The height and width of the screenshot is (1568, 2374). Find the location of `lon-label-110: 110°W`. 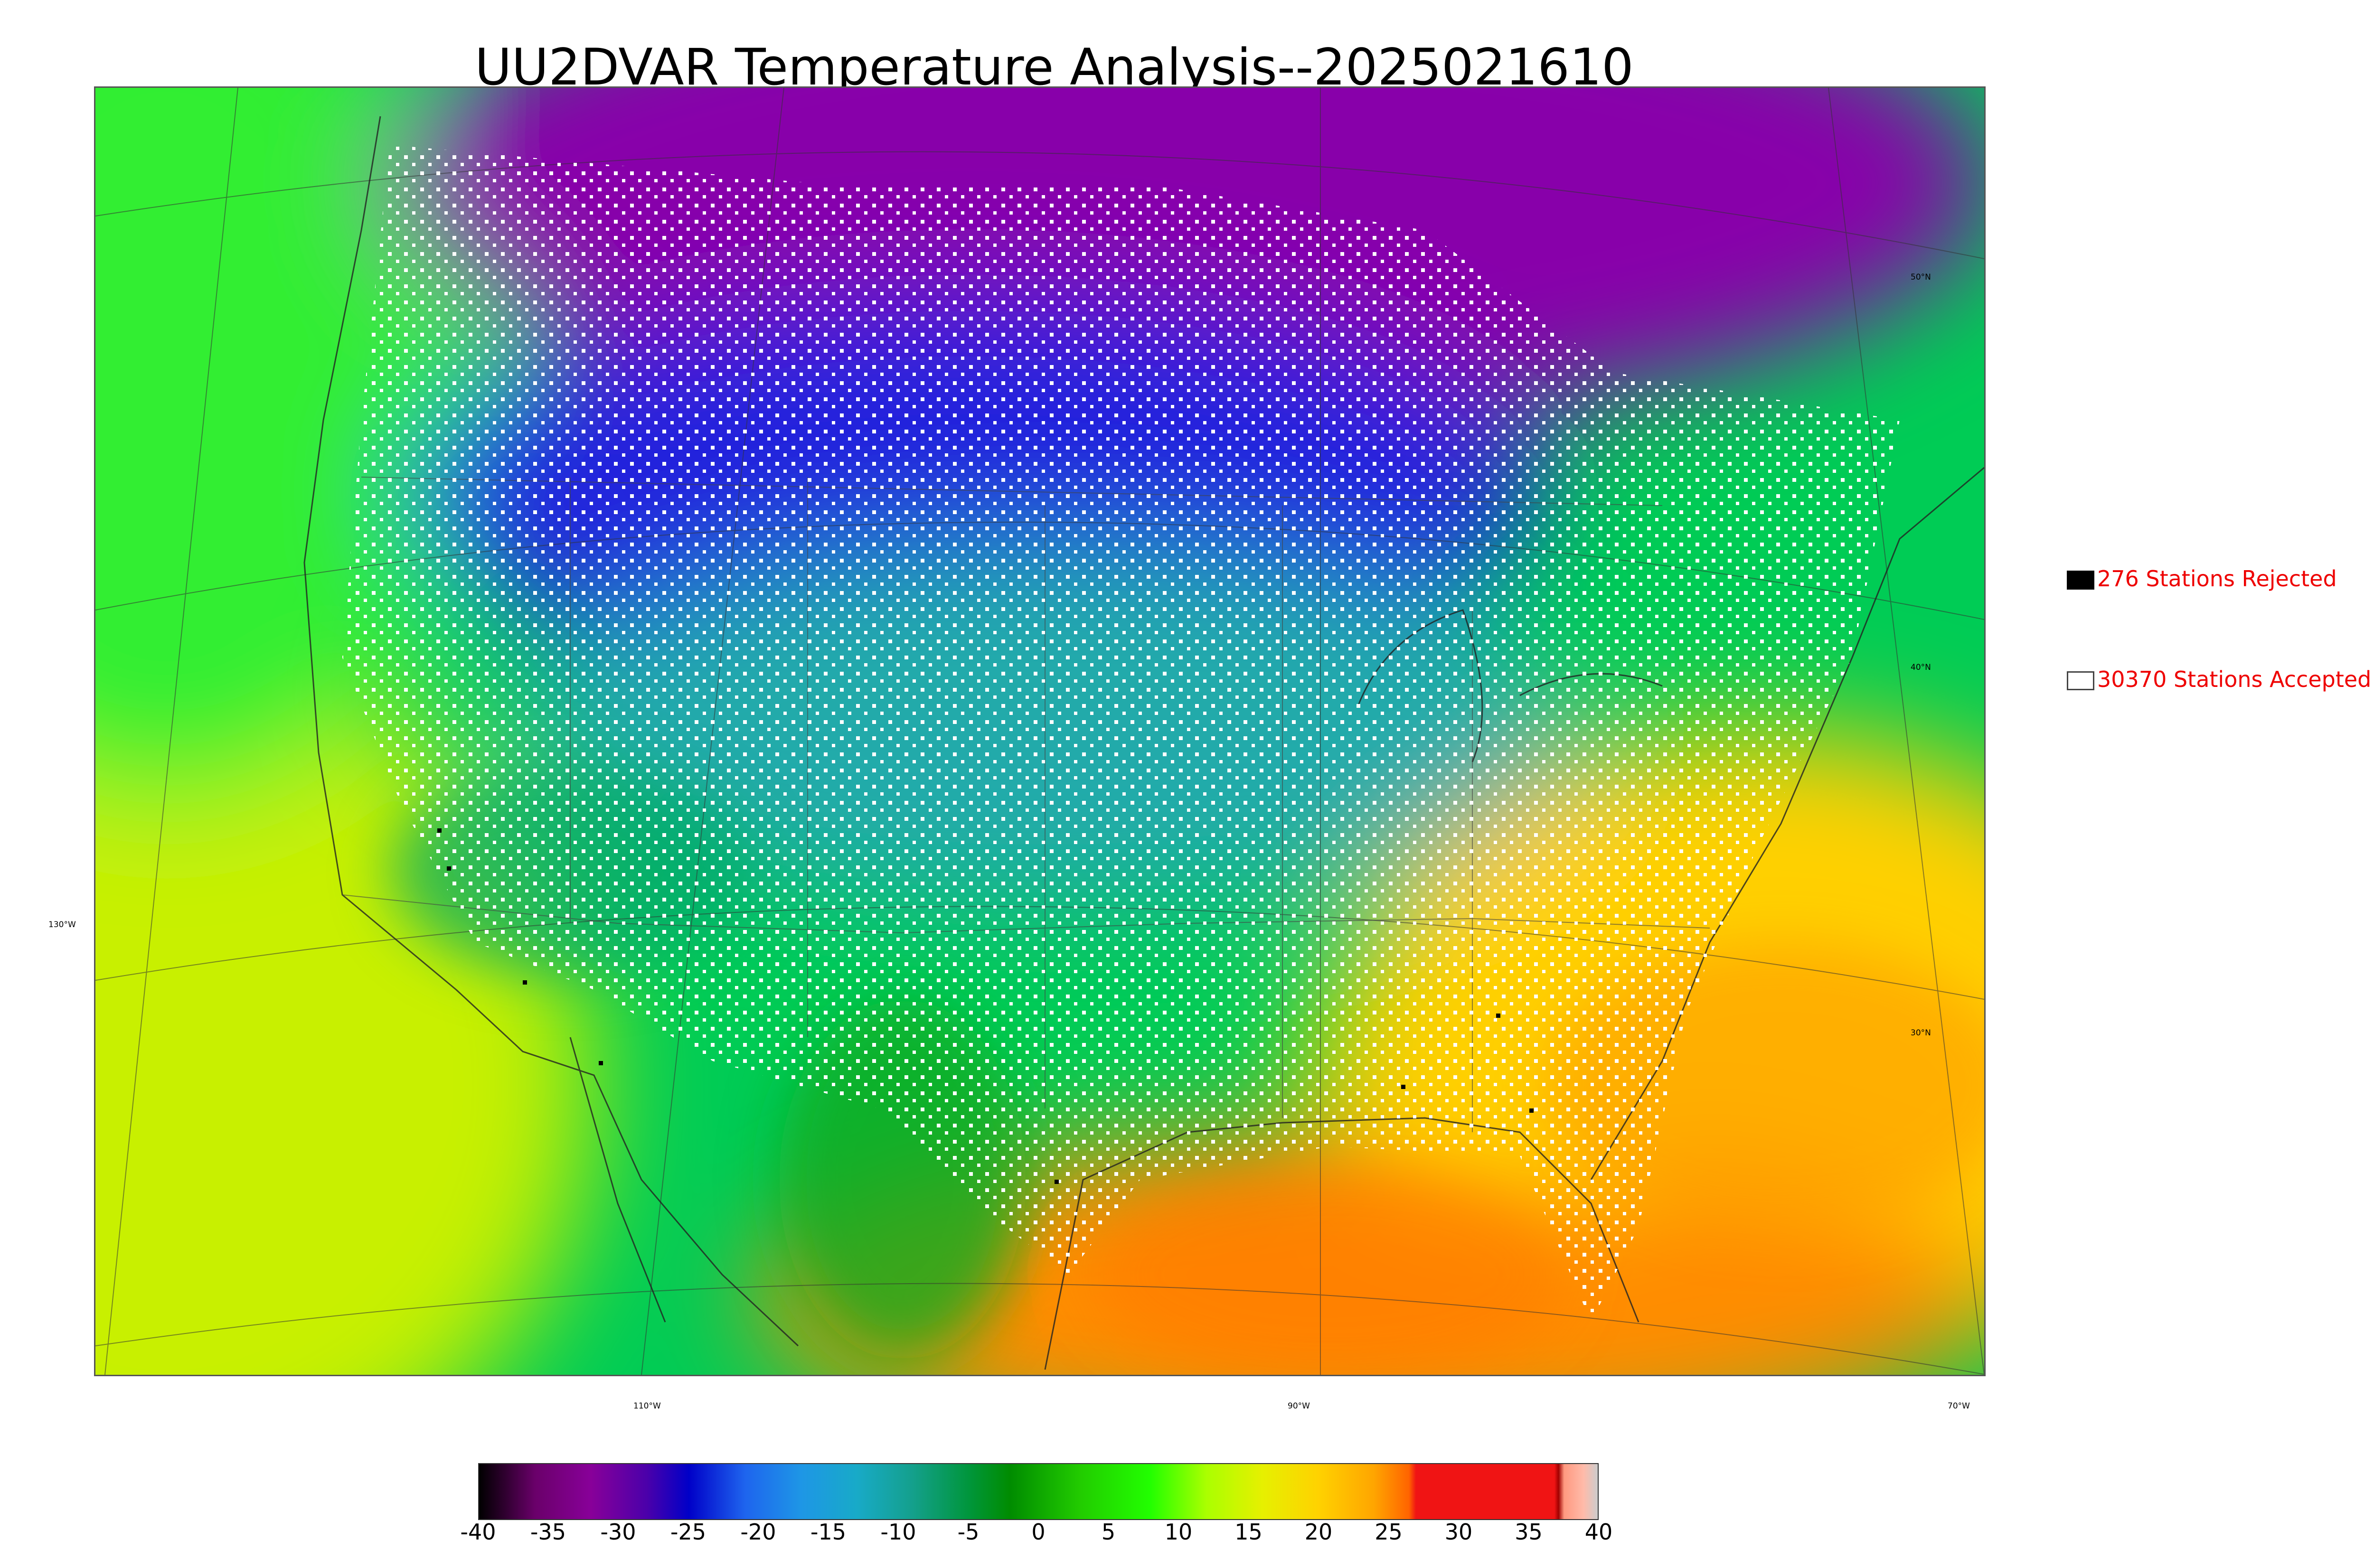

lon-label-110: 110°W is located at coordinates (647, 1406).